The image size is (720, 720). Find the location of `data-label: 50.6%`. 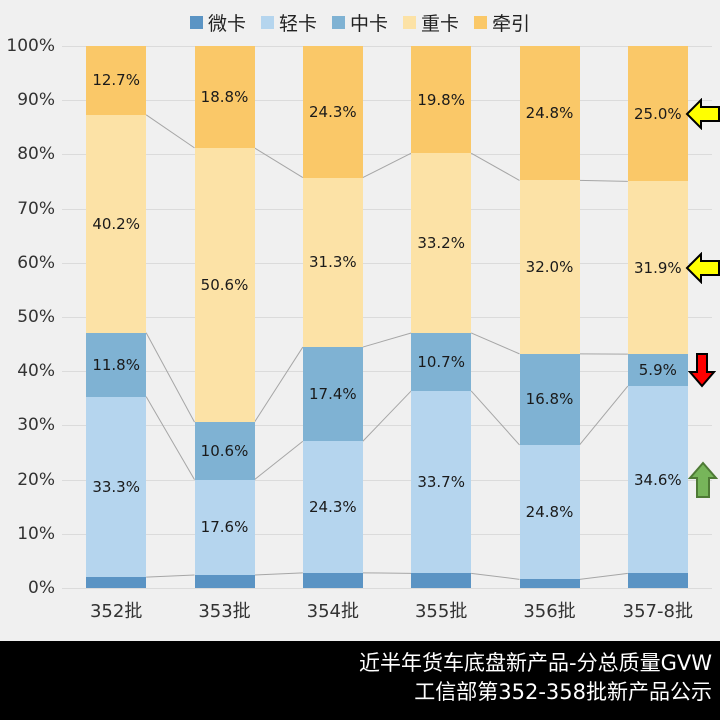

data-label: 50.6% is located at coordinates (224, 285).